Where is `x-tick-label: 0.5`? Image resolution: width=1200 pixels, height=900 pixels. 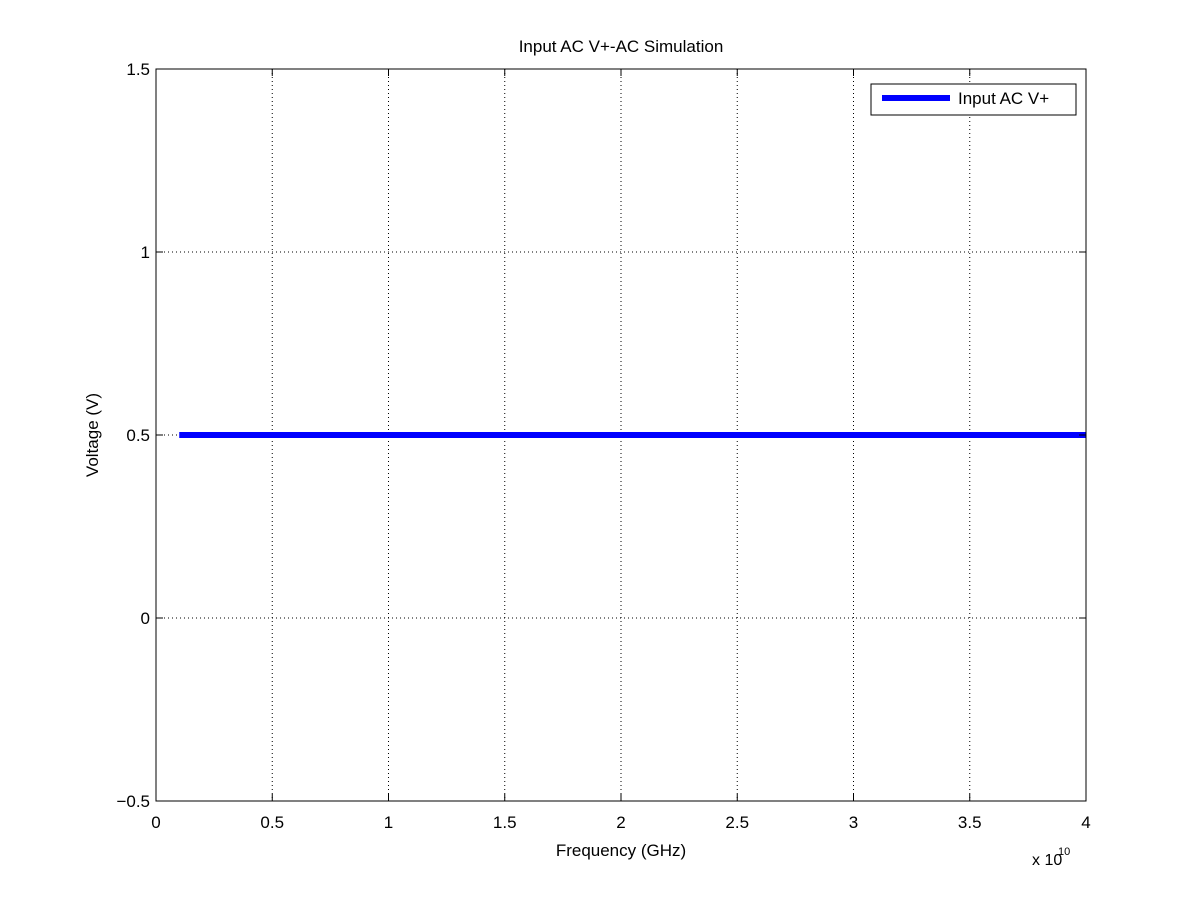
x-tick-label: 0.5 is located at coordinates (272, 822).